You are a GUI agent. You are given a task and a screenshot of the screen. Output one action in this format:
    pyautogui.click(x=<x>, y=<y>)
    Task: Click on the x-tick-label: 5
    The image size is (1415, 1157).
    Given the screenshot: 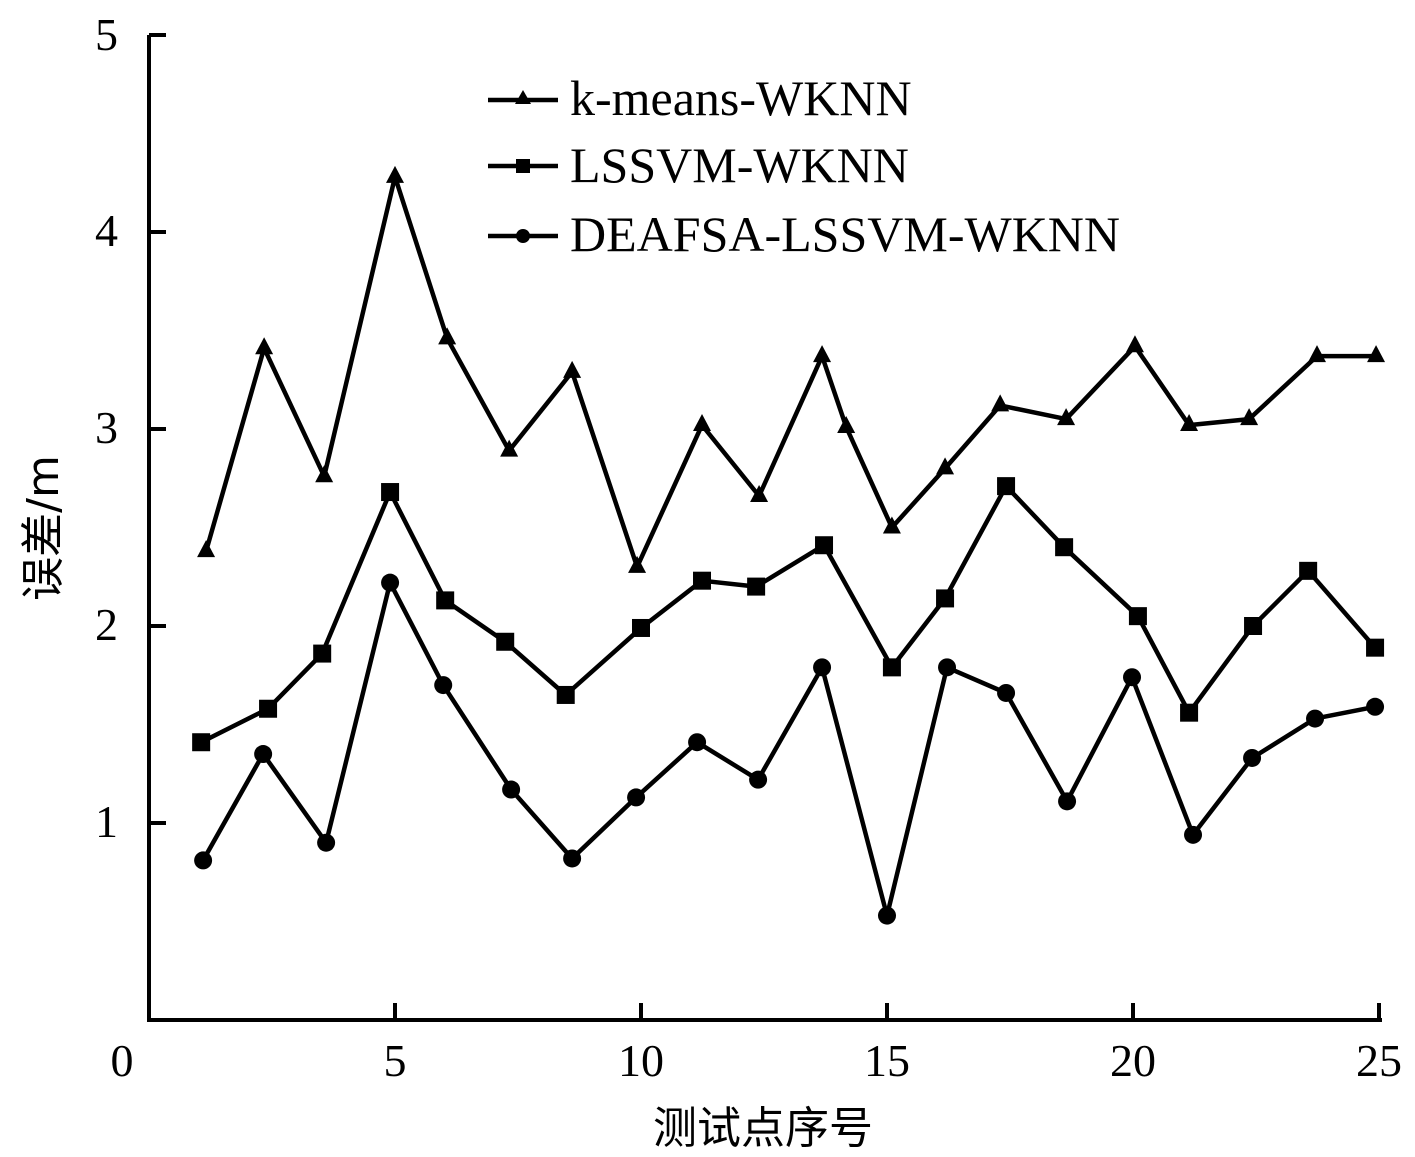 What is the action you would take?
    pyautogui.click(x=395, y=1060)
    